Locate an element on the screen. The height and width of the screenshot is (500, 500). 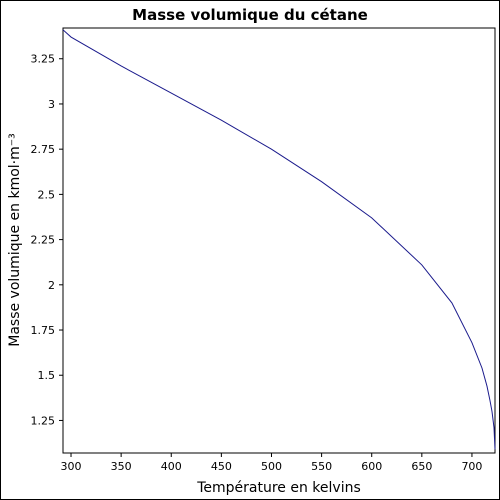
y-tick-label: 2.25 is located at coordinates (43, 240).